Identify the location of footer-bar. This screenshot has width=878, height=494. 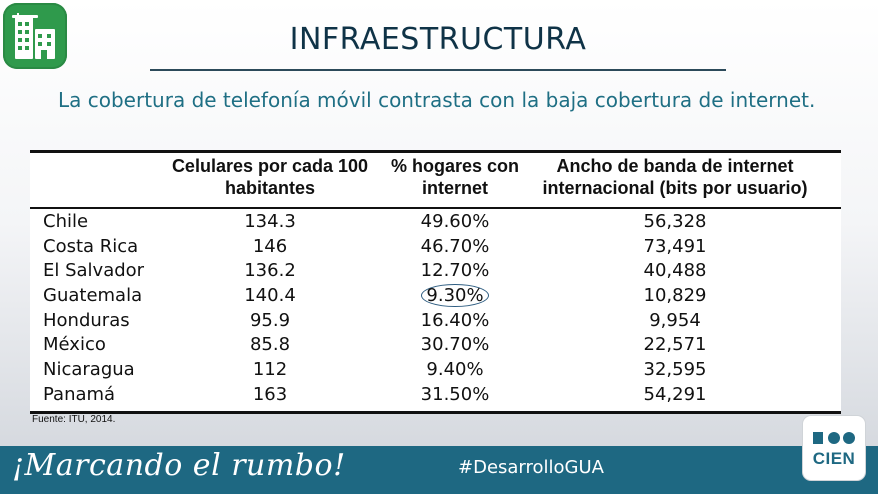
(439, 470).